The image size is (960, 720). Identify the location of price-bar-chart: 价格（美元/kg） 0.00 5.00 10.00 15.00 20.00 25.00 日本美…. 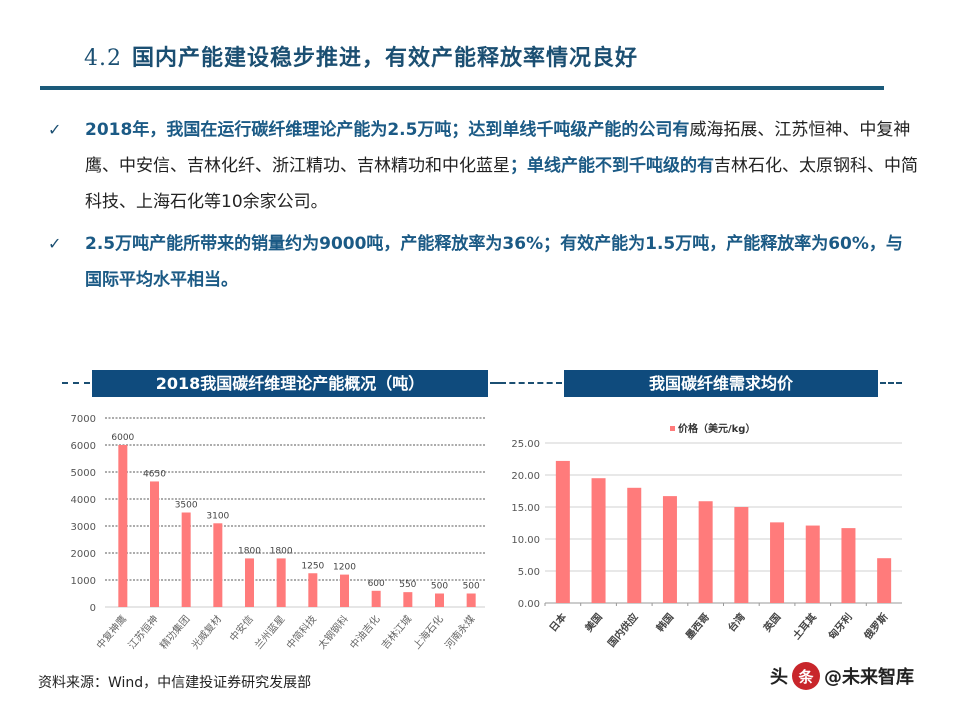
(706, 536).